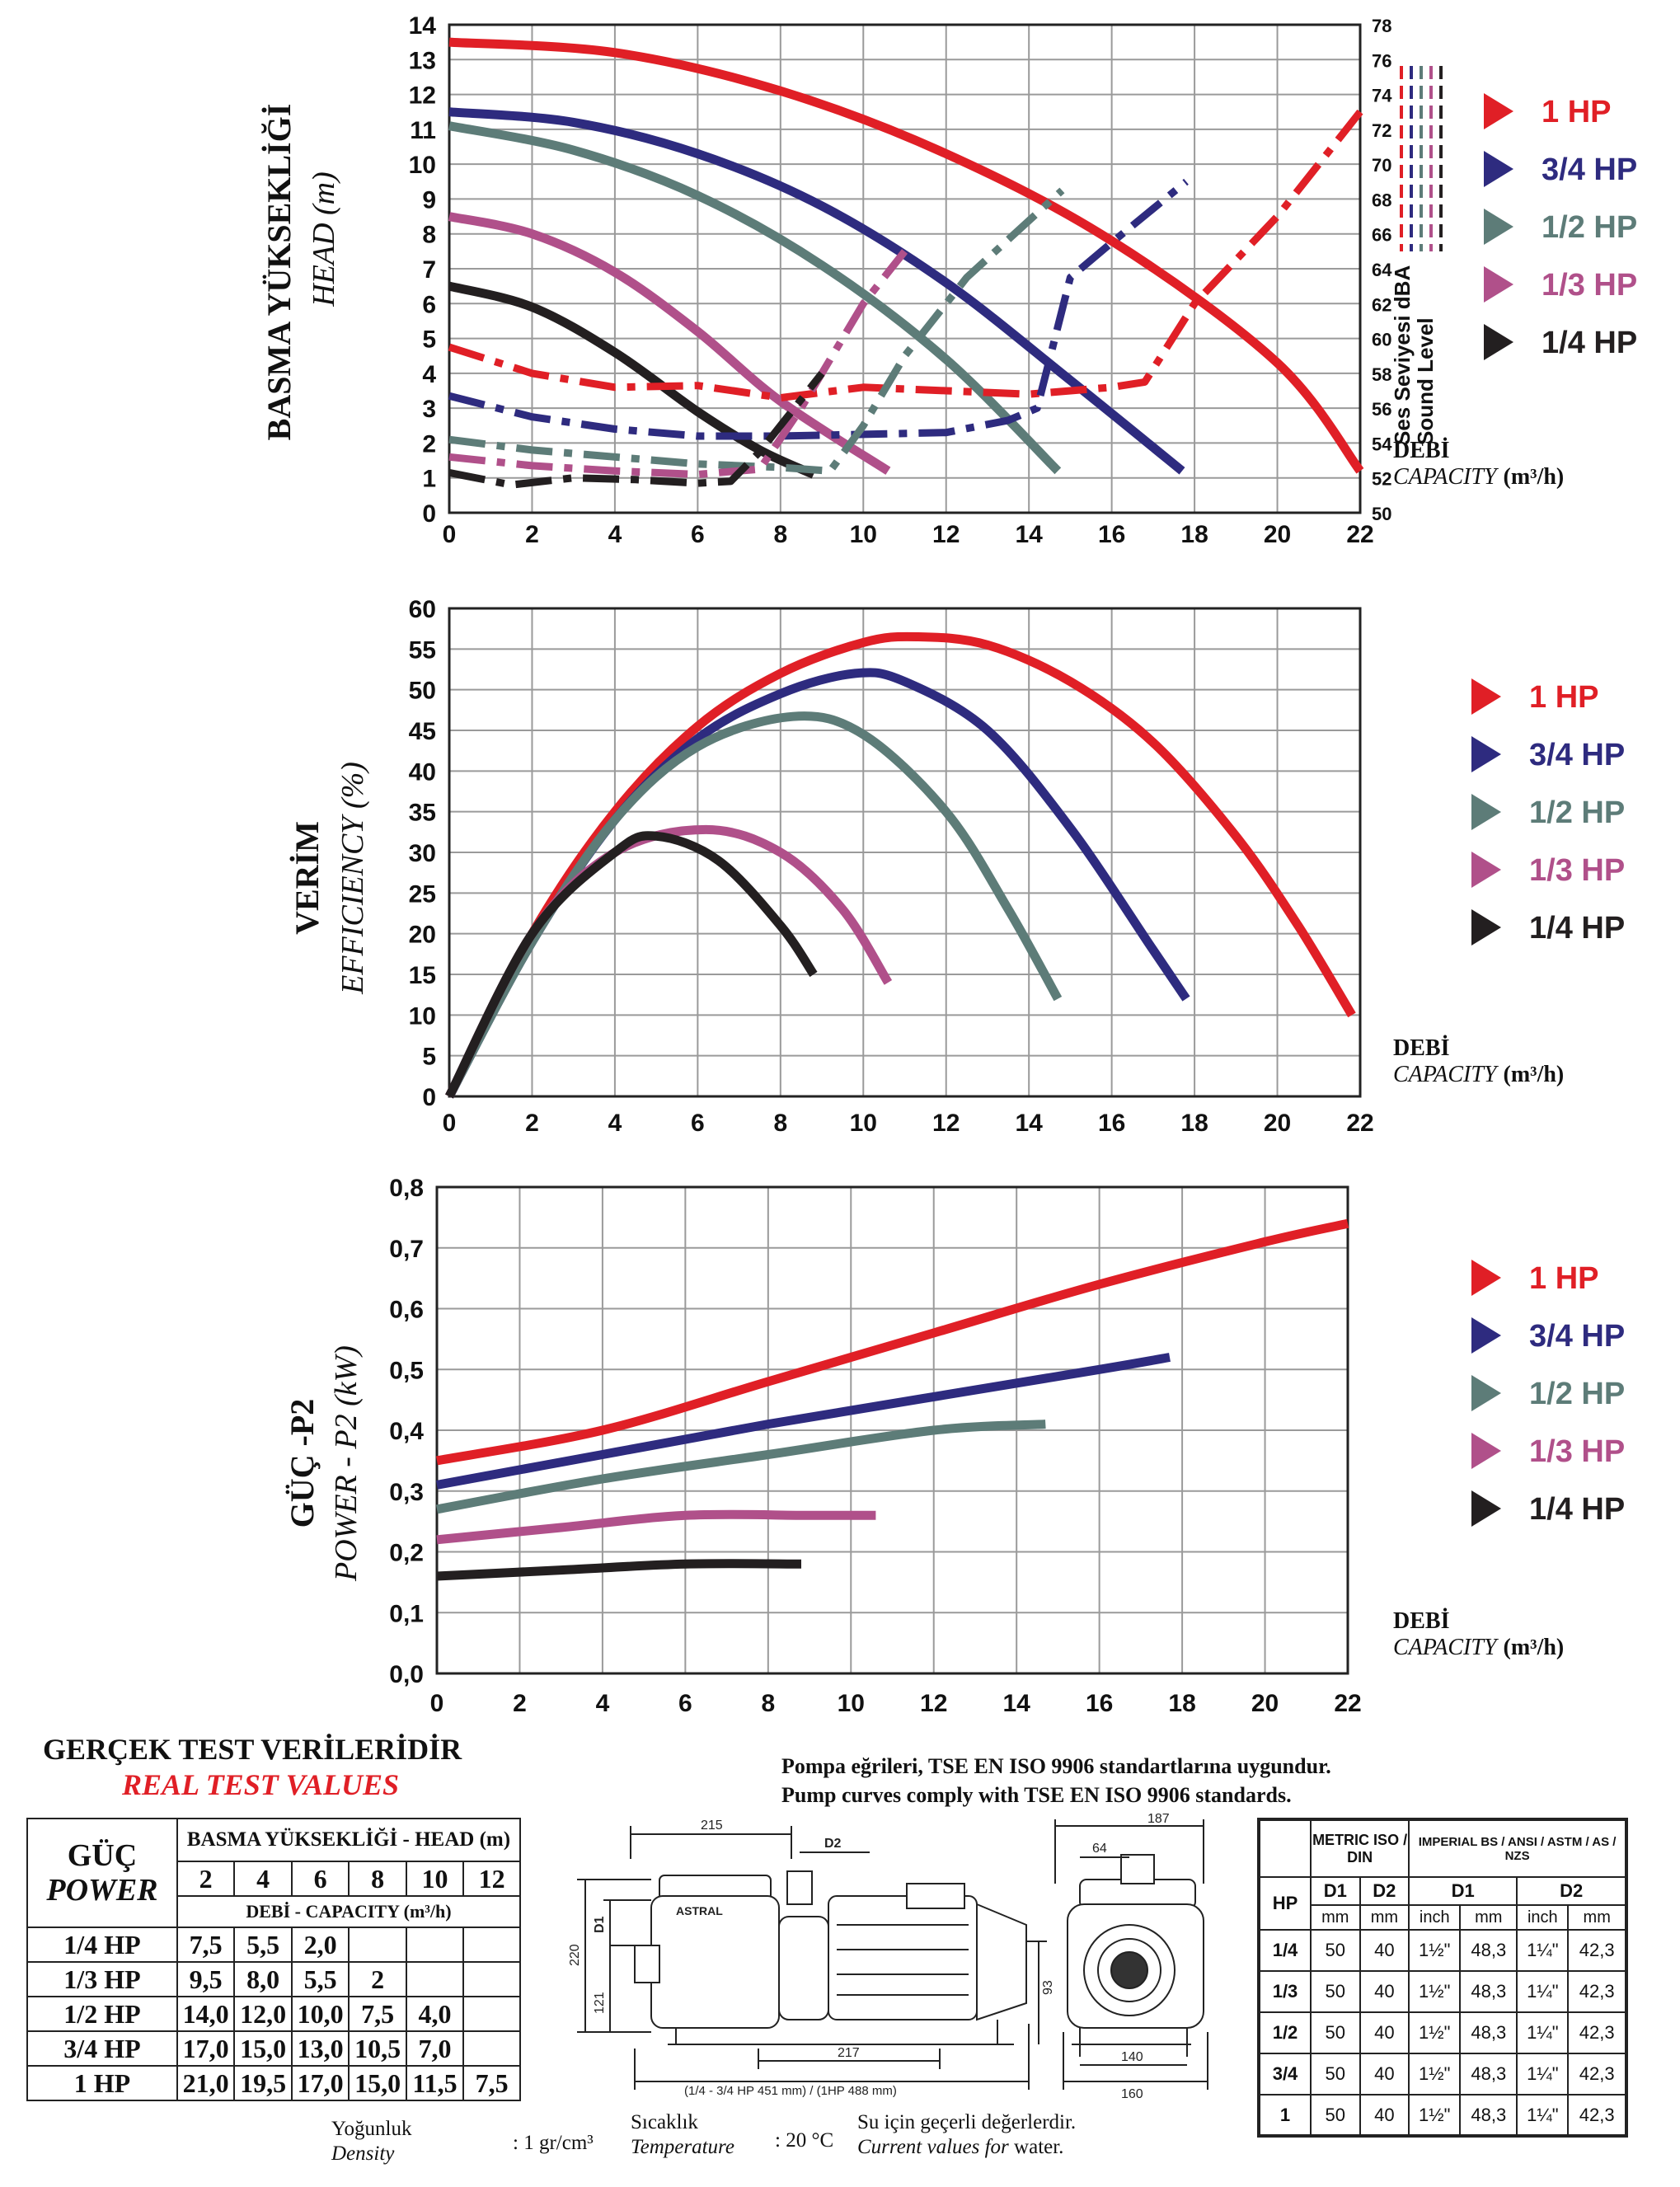  What do you see at coordinates (1285, 2115) in the screenshot?
I see `spec-cell-hp: 1` at bounding box center [1285, 2115].